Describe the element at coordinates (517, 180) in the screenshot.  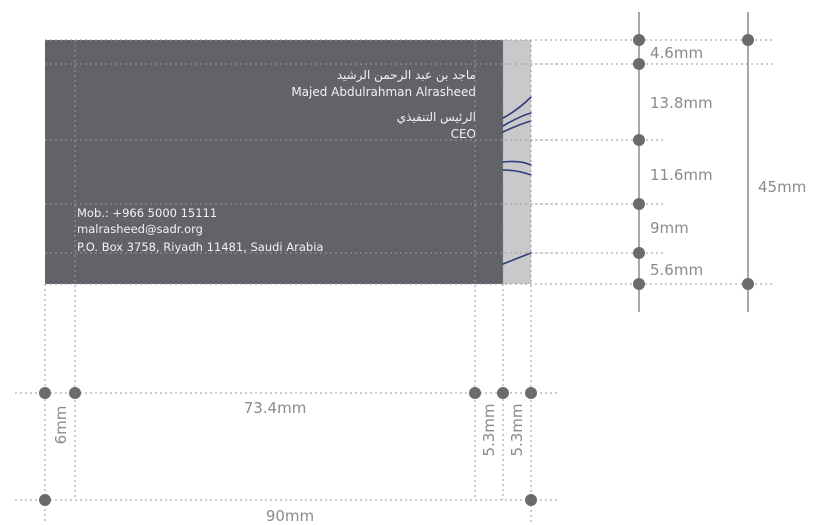
I see `flourish-graphic` at that location.